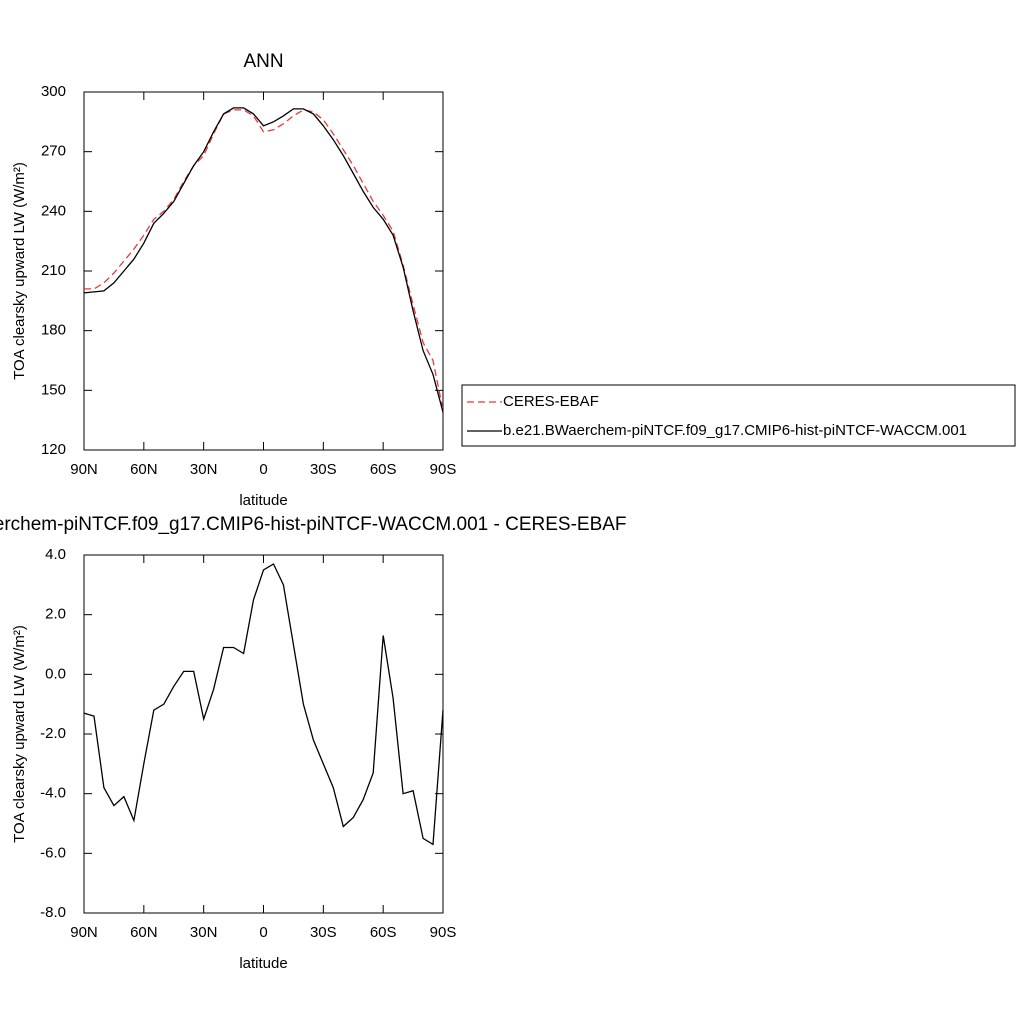  I want to click on y-tick-label: 240, so click(53, 210).